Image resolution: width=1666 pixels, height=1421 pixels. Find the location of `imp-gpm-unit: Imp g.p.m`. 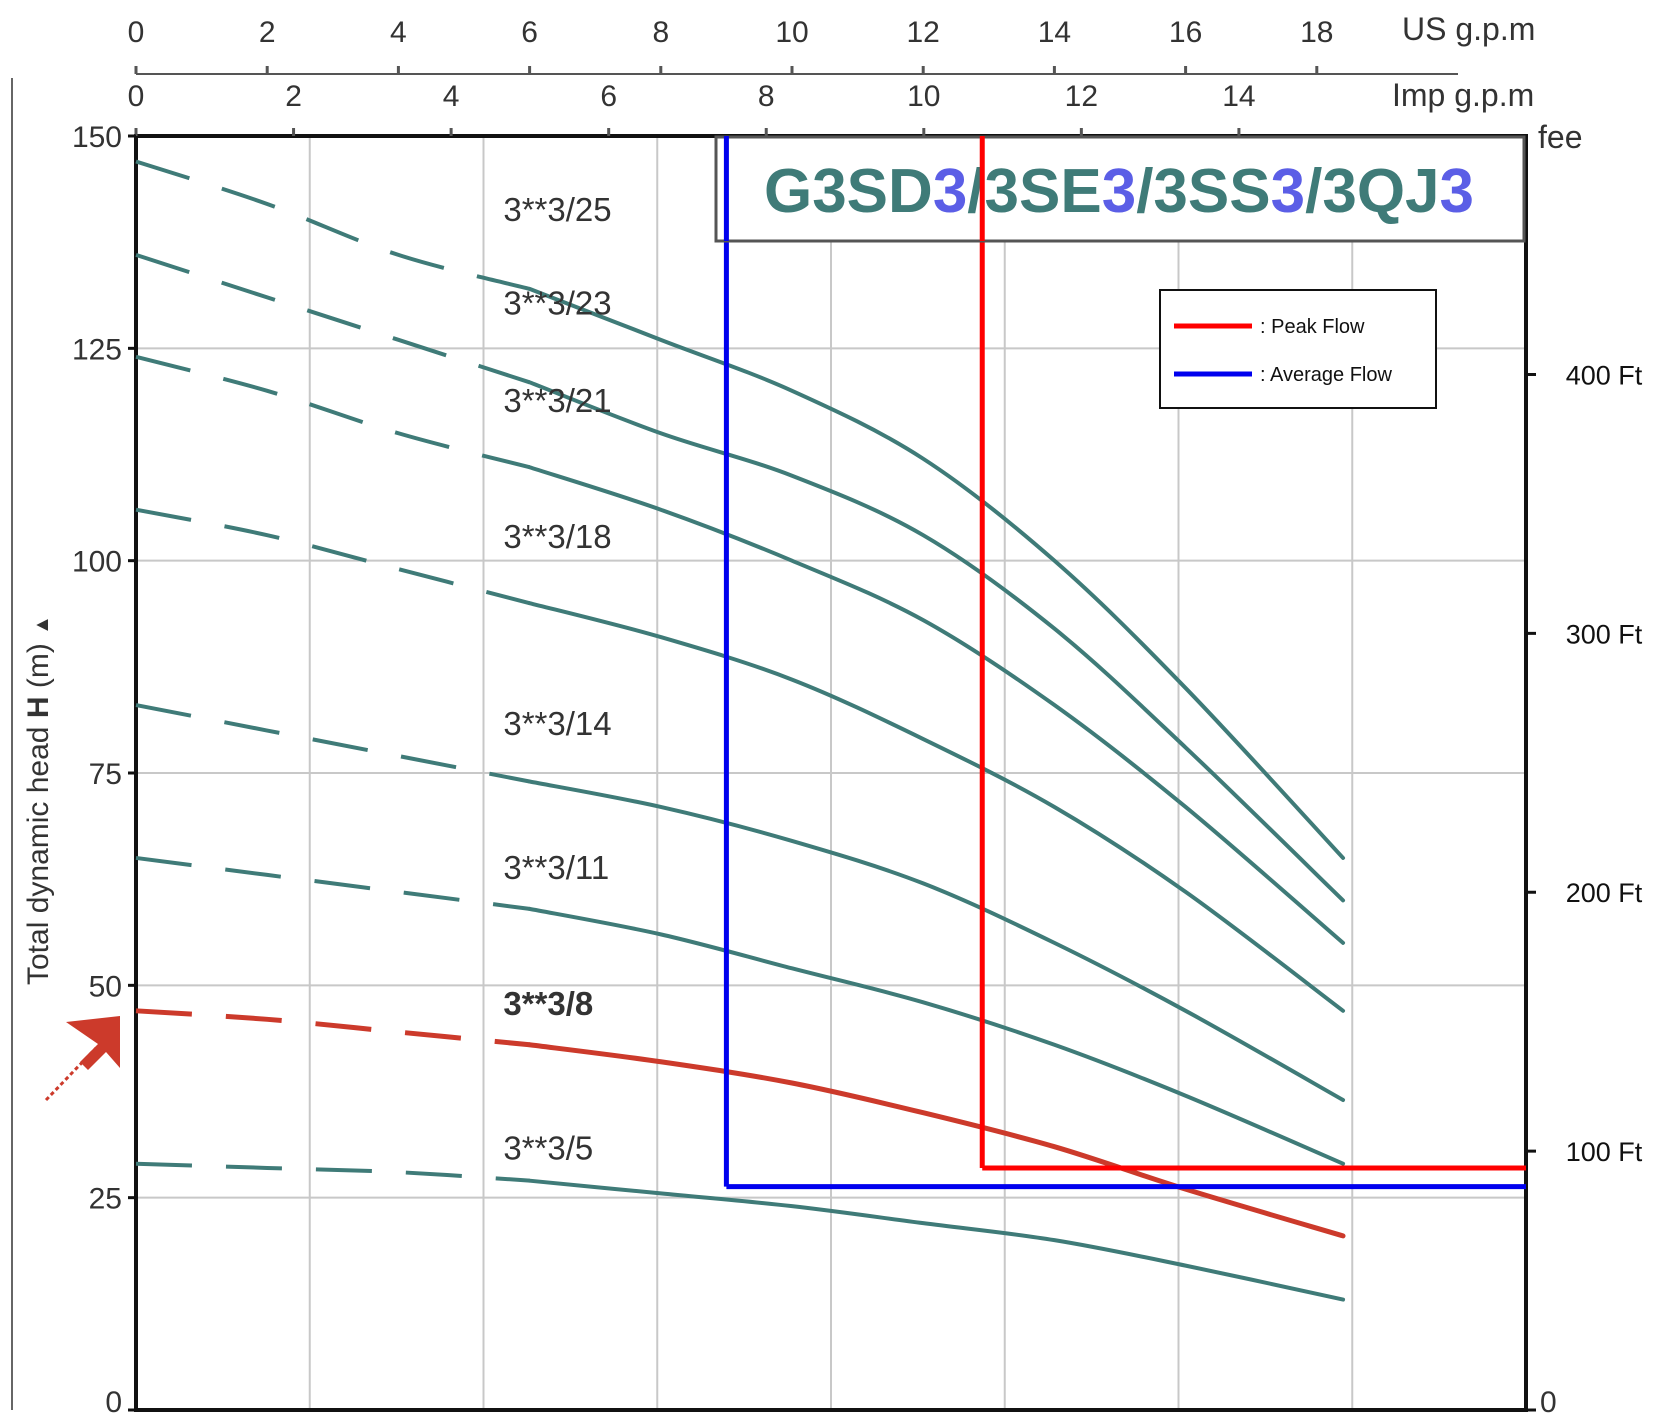

imp-gpm-unit: Imp g.p.m is located at coordinates (1463, 95).